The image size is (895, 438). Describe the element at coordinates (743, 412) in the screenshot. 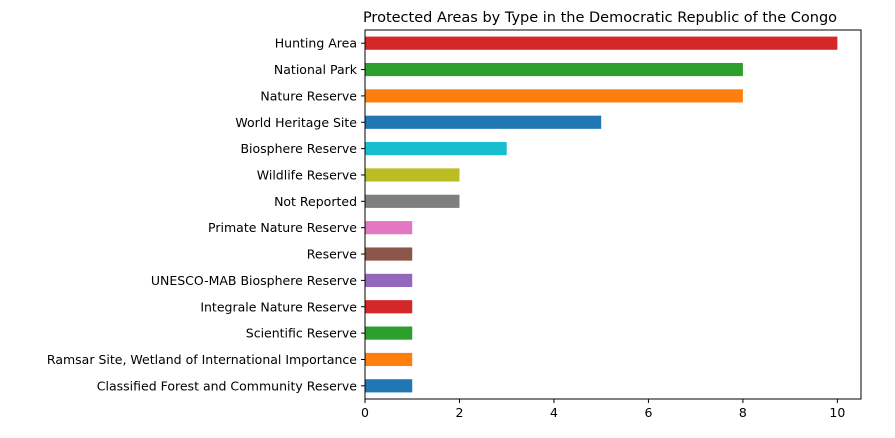

I see `x-tick-label: 8` at that location.